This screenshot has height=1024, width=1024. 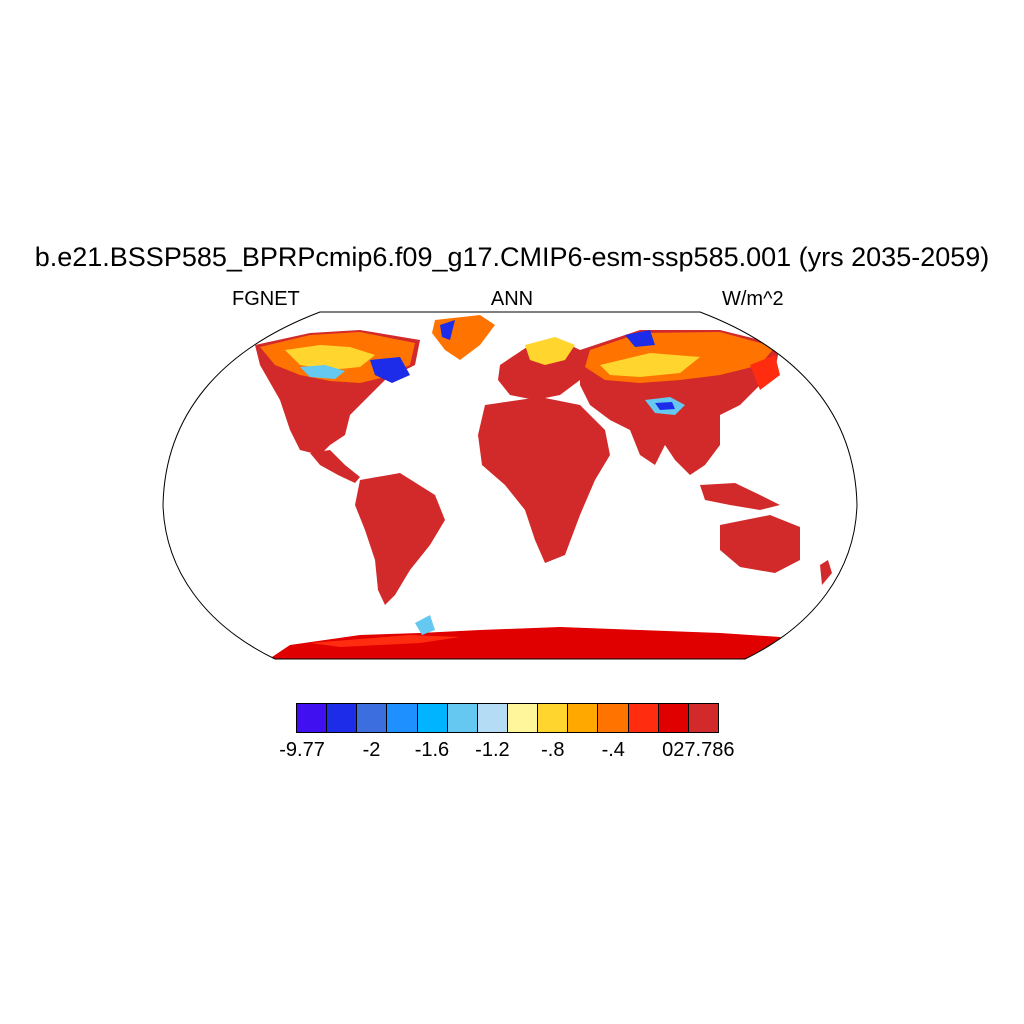 What do you see at coordinates (447, 330) in the screenshot?
I see `region-greenland-blue` at bounding box center [447, 330].